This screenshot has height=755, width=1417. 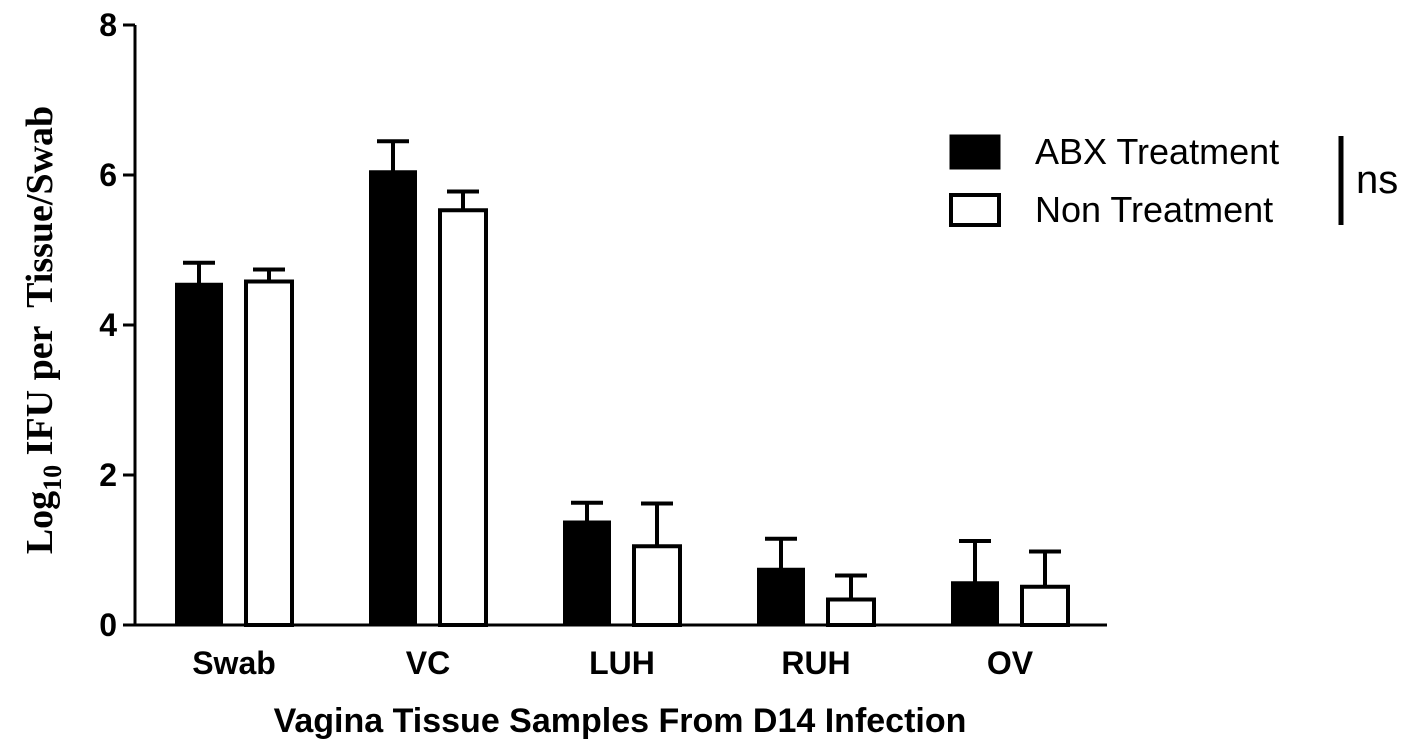 What do you see at coordinates (975, 603) in the screenshot?
I see `bar-abx-ov` at bounding box center [975, 603].